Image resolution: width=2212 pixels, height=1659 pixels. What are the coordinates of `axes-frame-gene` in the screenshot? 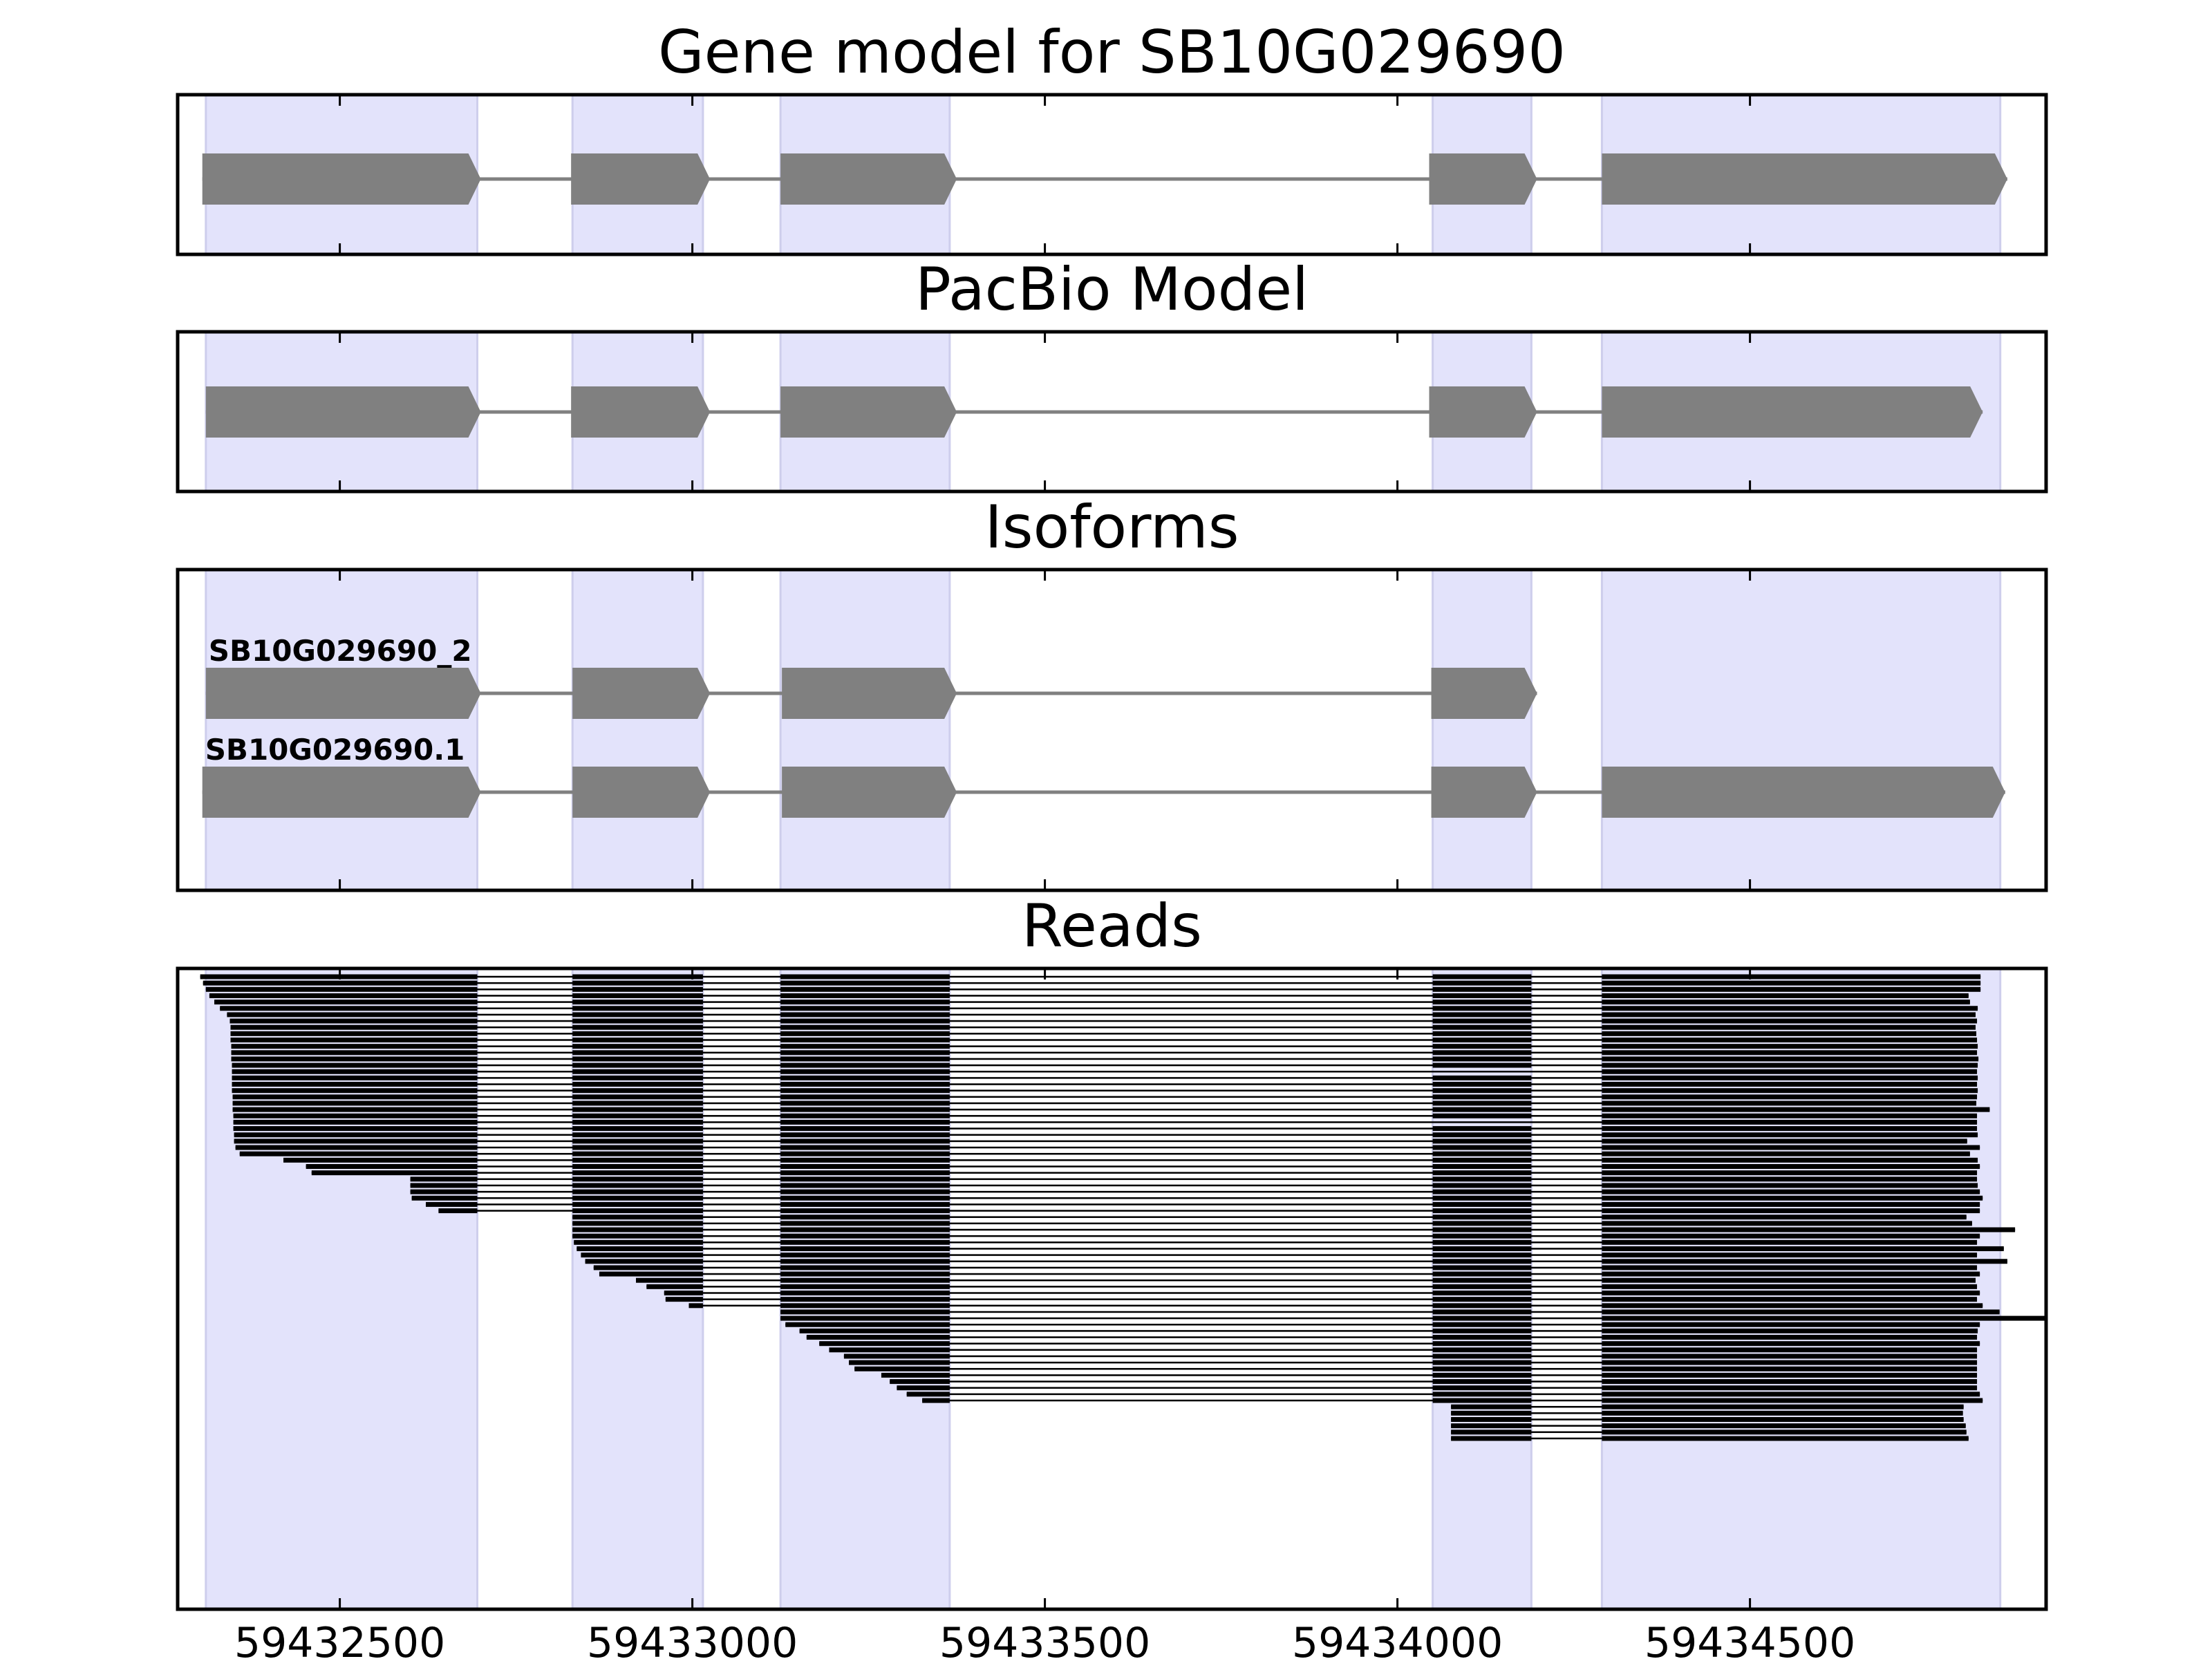 It's located at (1112, 174).